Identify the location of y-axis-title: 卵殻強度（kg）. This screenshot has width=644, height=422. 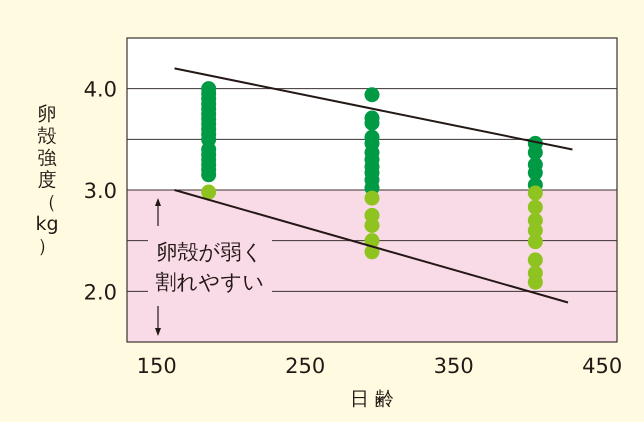
(47, 180).